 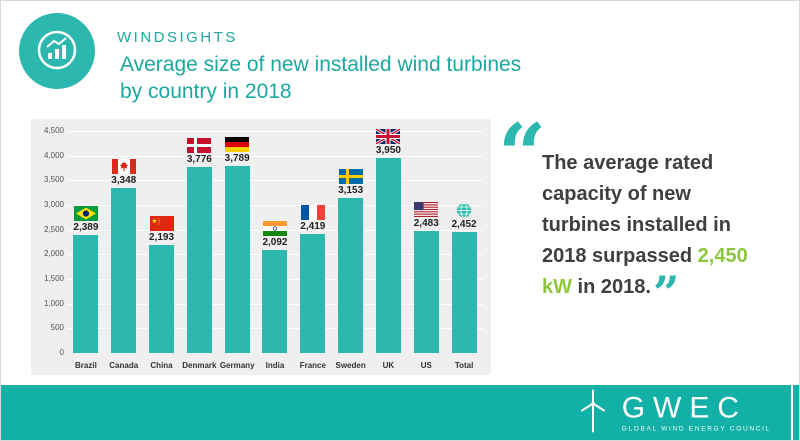 I want to click on bar-denmark, so click(x=199, y=259).